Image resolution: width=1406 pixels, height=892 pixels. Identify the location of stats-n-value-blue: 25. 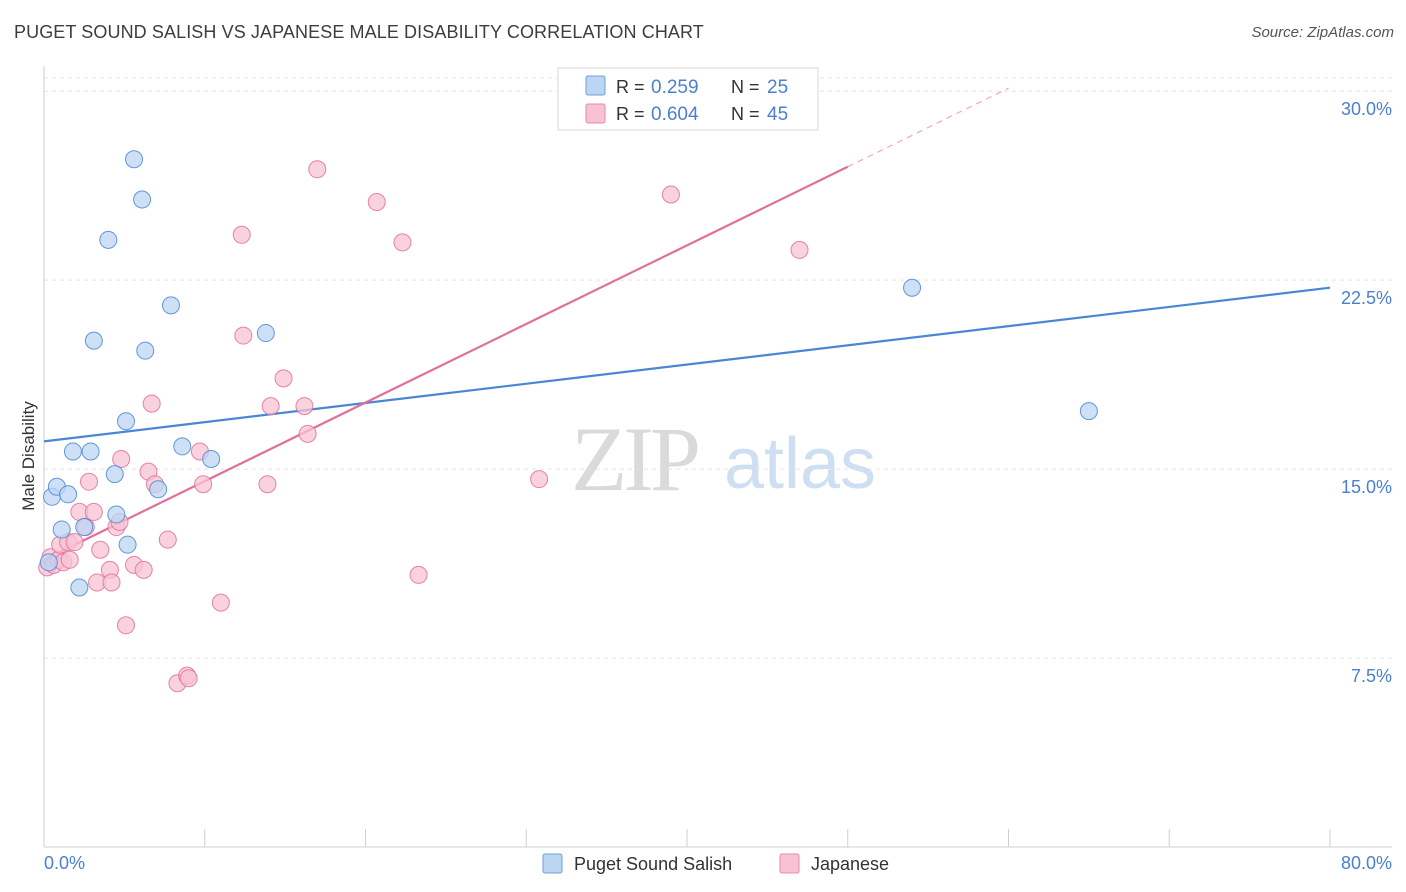
(777, 87).